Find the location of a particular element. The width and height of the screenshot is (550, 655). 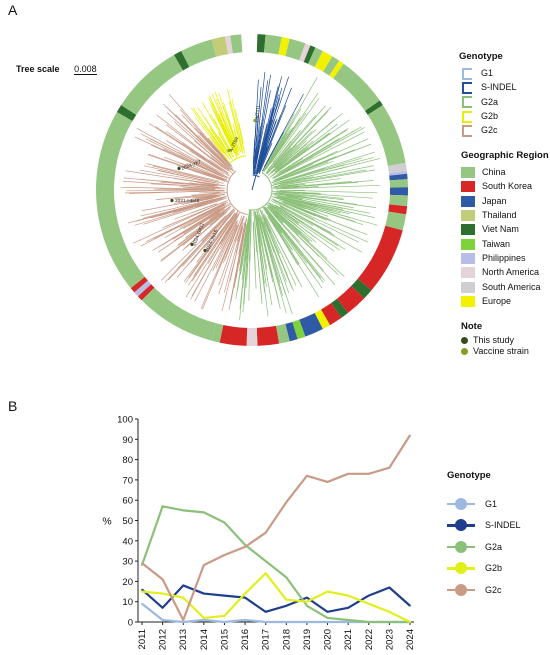

legend-label: G2a is located at coordinates (489, 102).